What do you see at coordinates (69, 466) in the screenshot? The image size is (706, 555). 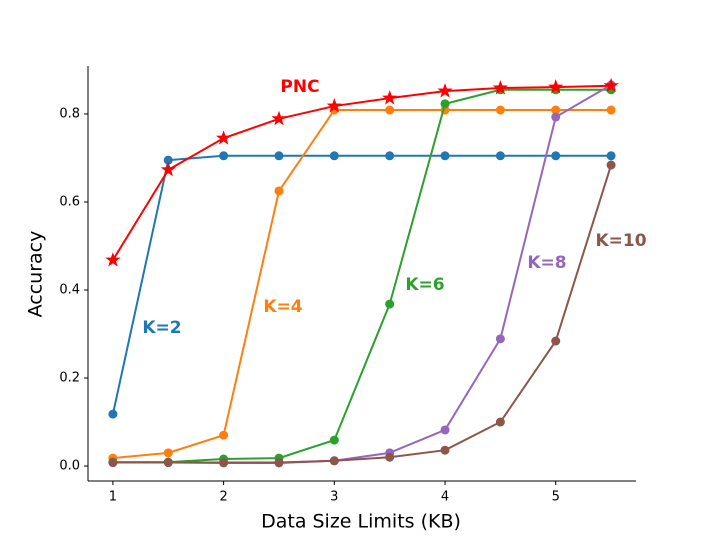 I see `y-tick-label: 0.0` at bounding box center [69, 466].